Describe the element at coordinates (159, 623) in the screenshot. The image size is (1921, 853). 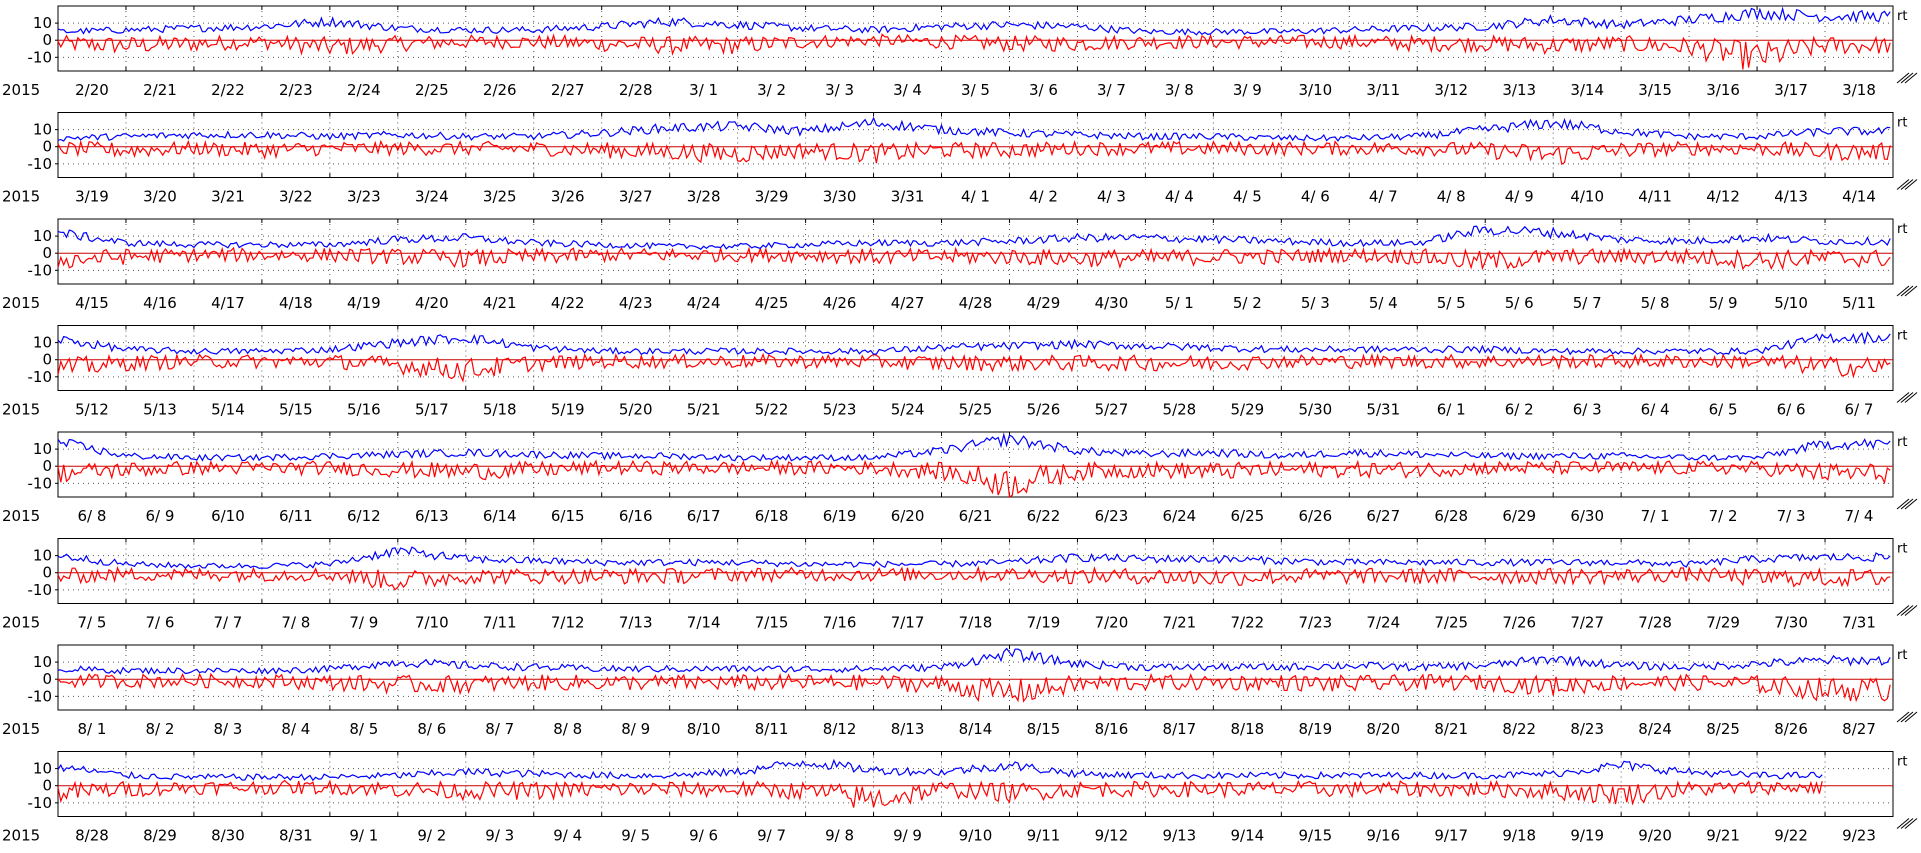
I see `date-tick-label: 7/ 6` at that location.